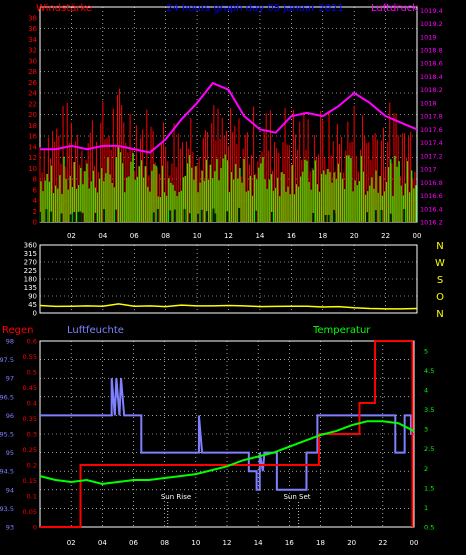 Image resolution: width=466 pixels, height=555 pixels. What do you see at coordinates (296, 497) in the screenshot?
I see `sunset-label: Sun Set` at bounding box center [296, 497].